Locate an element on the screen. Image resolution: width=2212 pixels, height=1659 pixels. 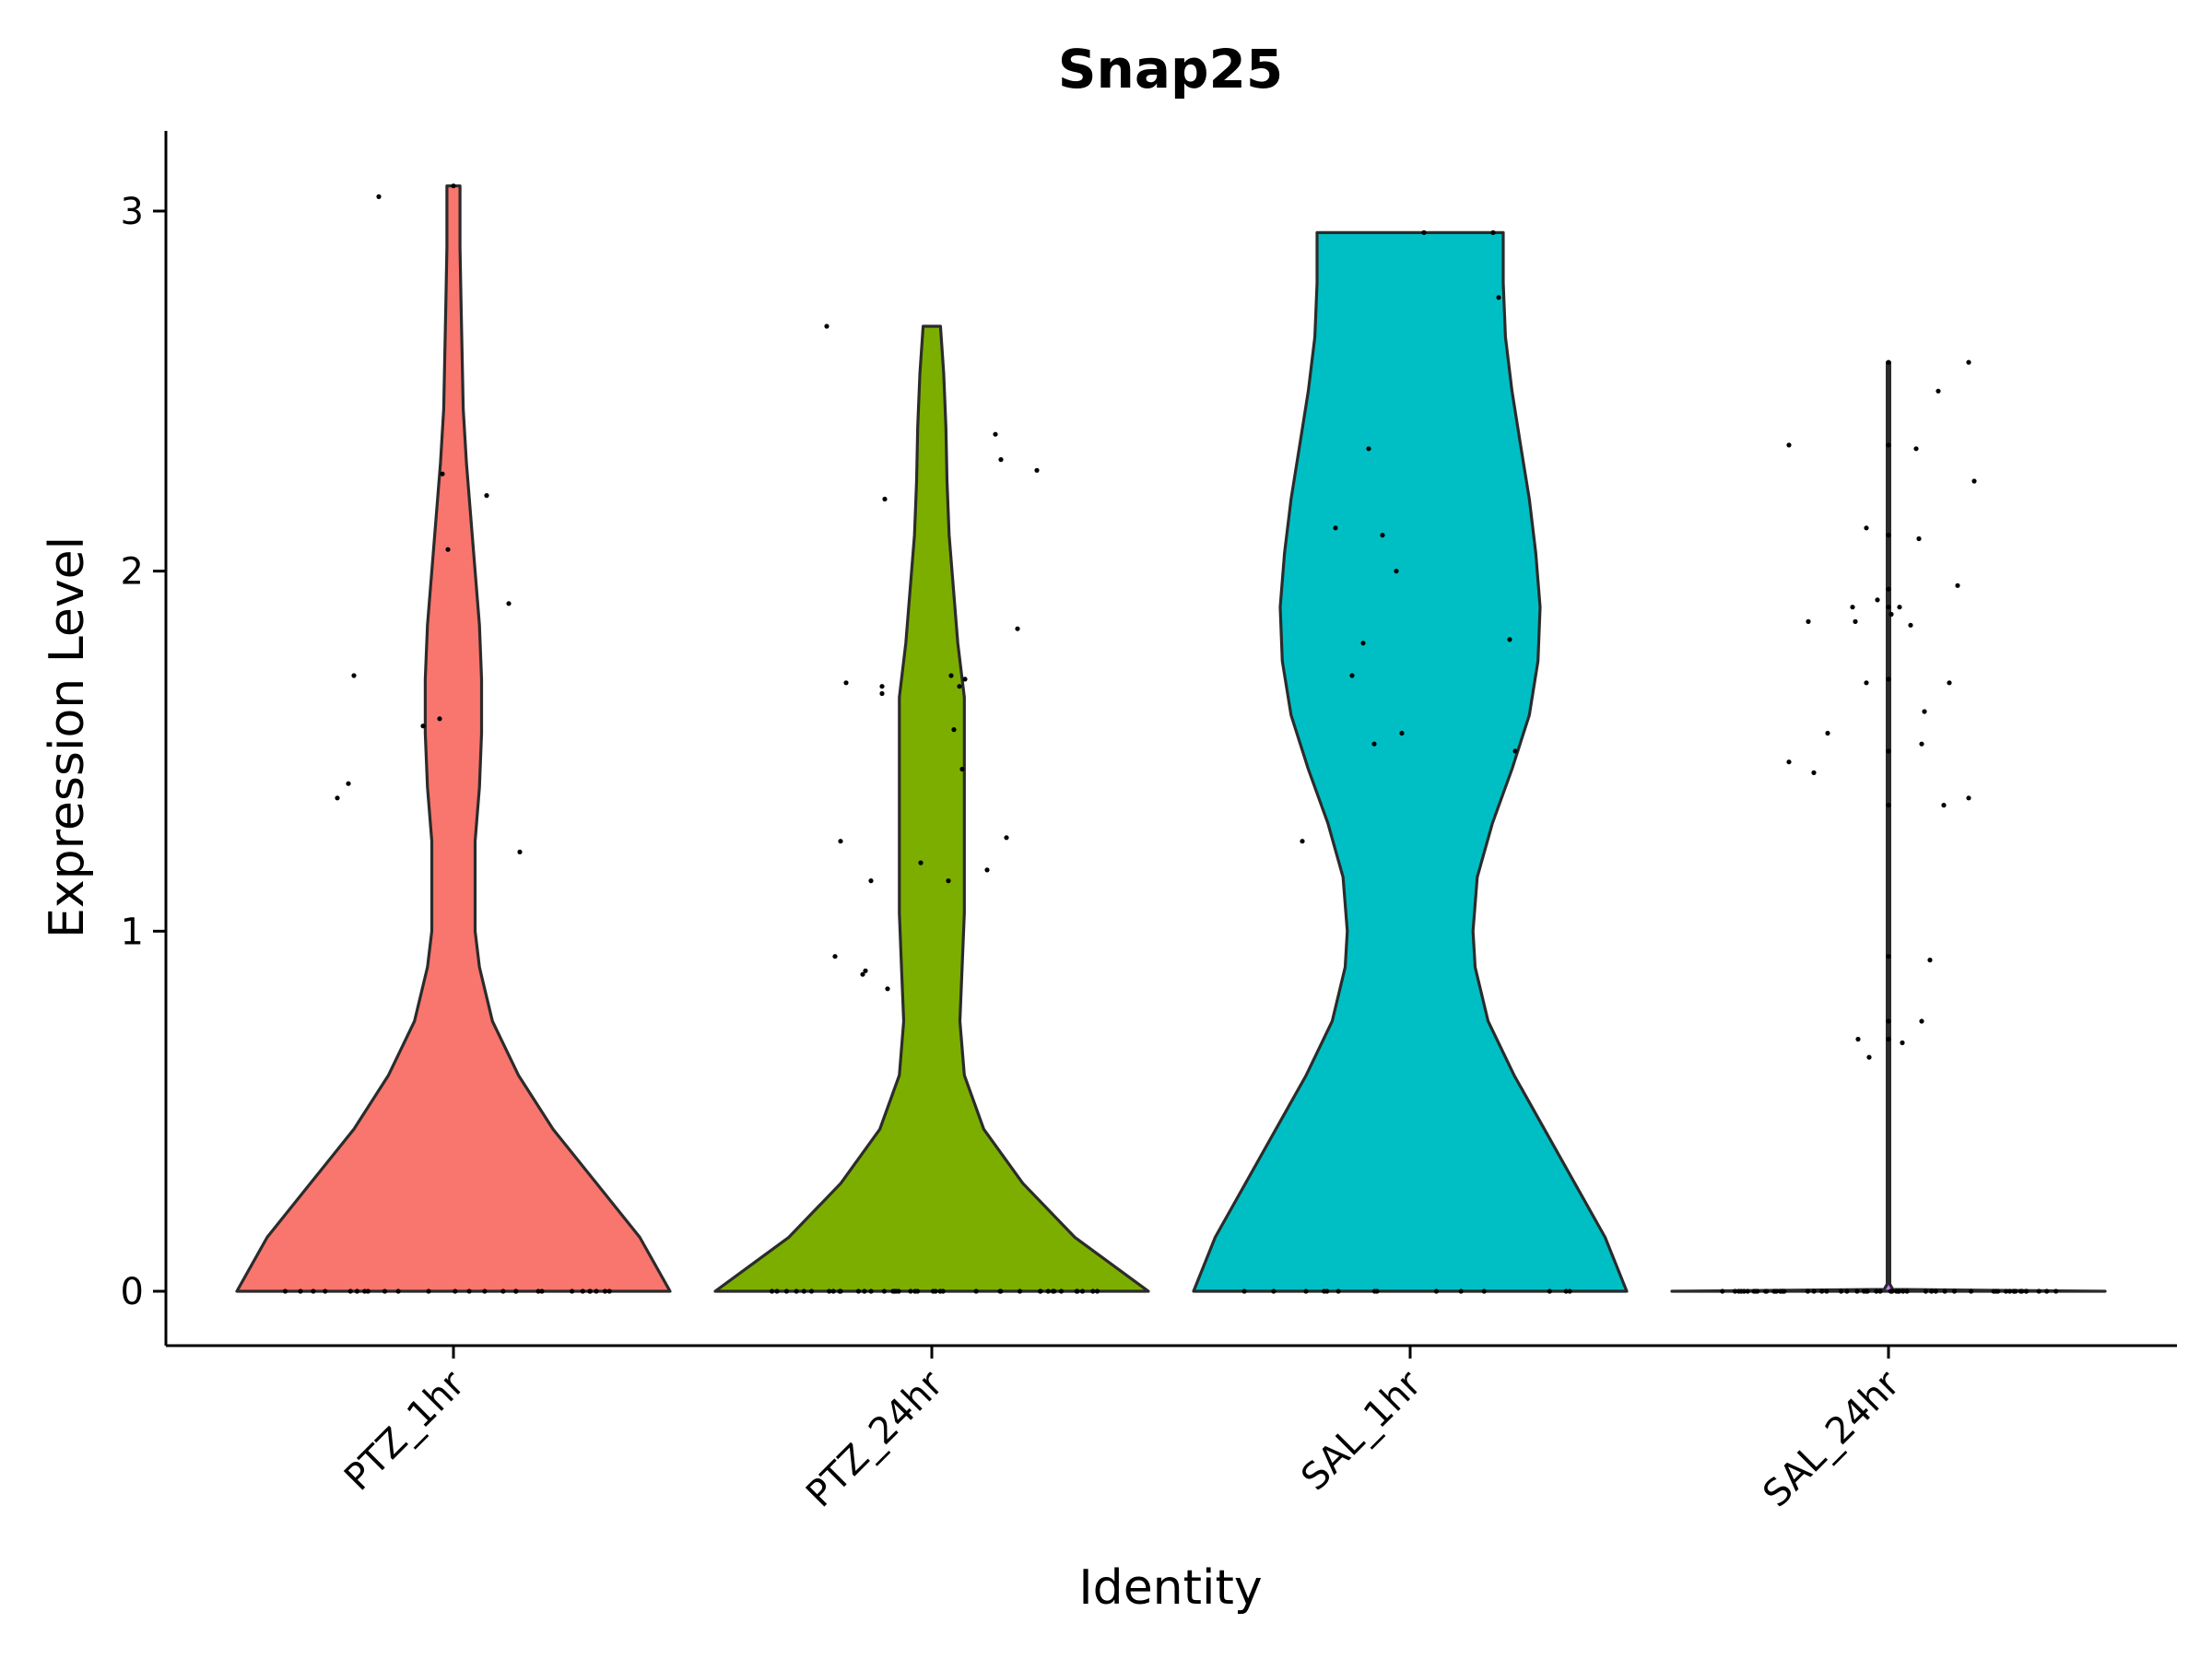
y-tick-label: 1 is located at coordinates (132, 932).